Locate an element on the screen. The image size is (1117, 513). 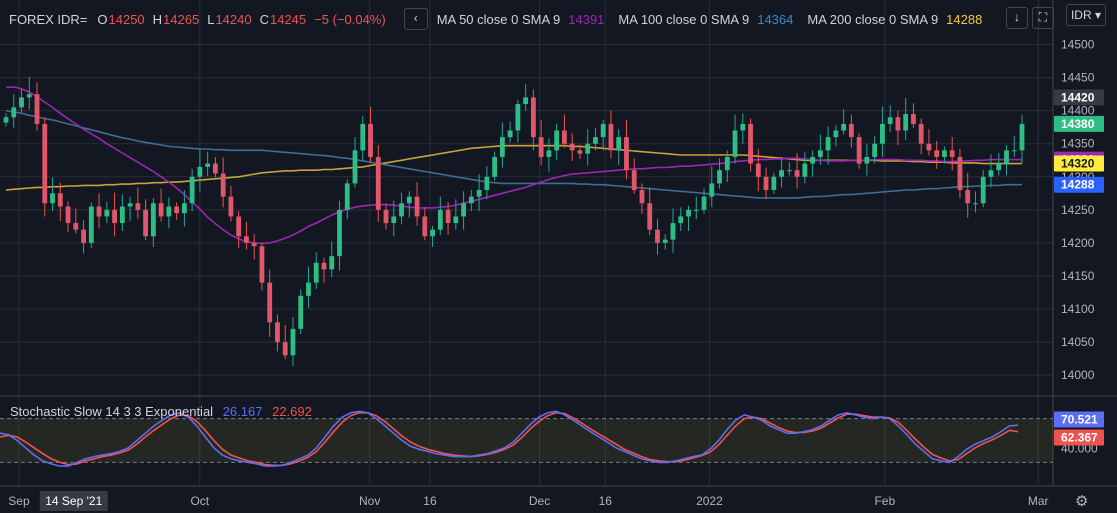
price-badge: 14420 is located at coordinates (1079, 97).